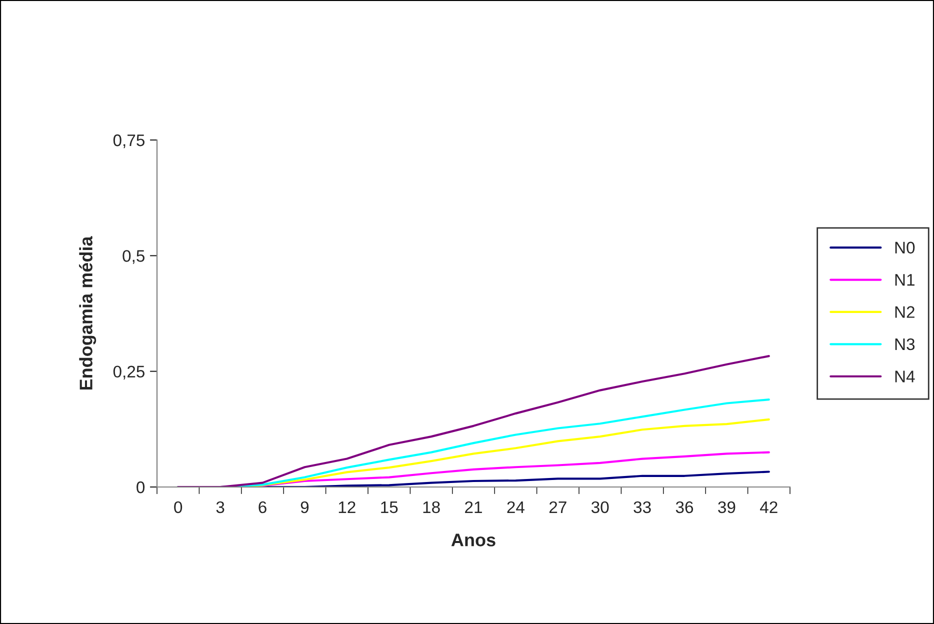  I want to click on x-tick-label: 21, so click(473, 507).